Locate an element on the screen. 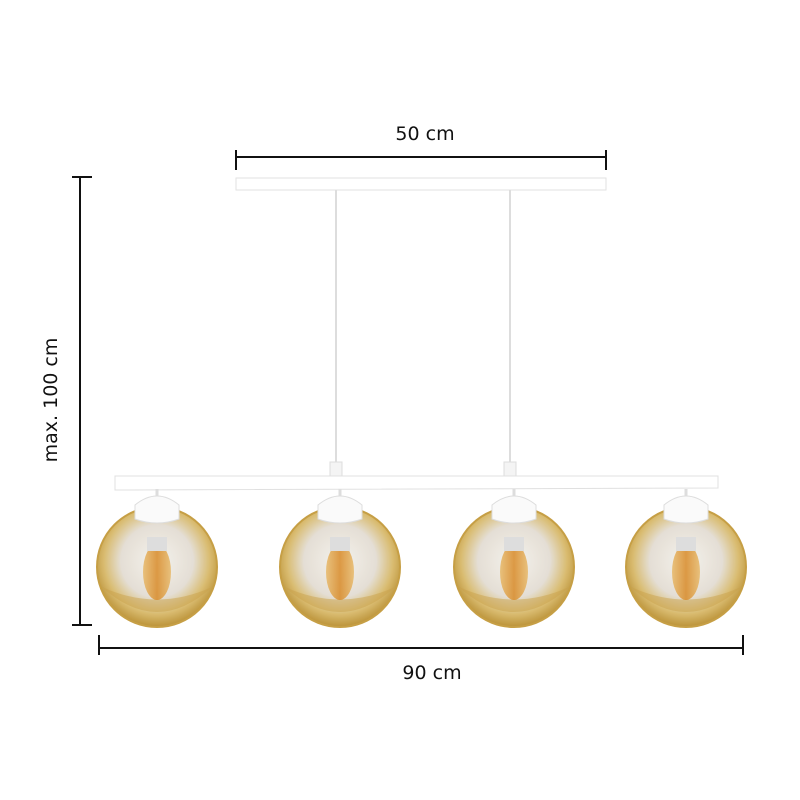 Image resolution: width=800 pixels, height=800 pixels. height-dimension: max. 100 cm is located at coordinates (66, 401).